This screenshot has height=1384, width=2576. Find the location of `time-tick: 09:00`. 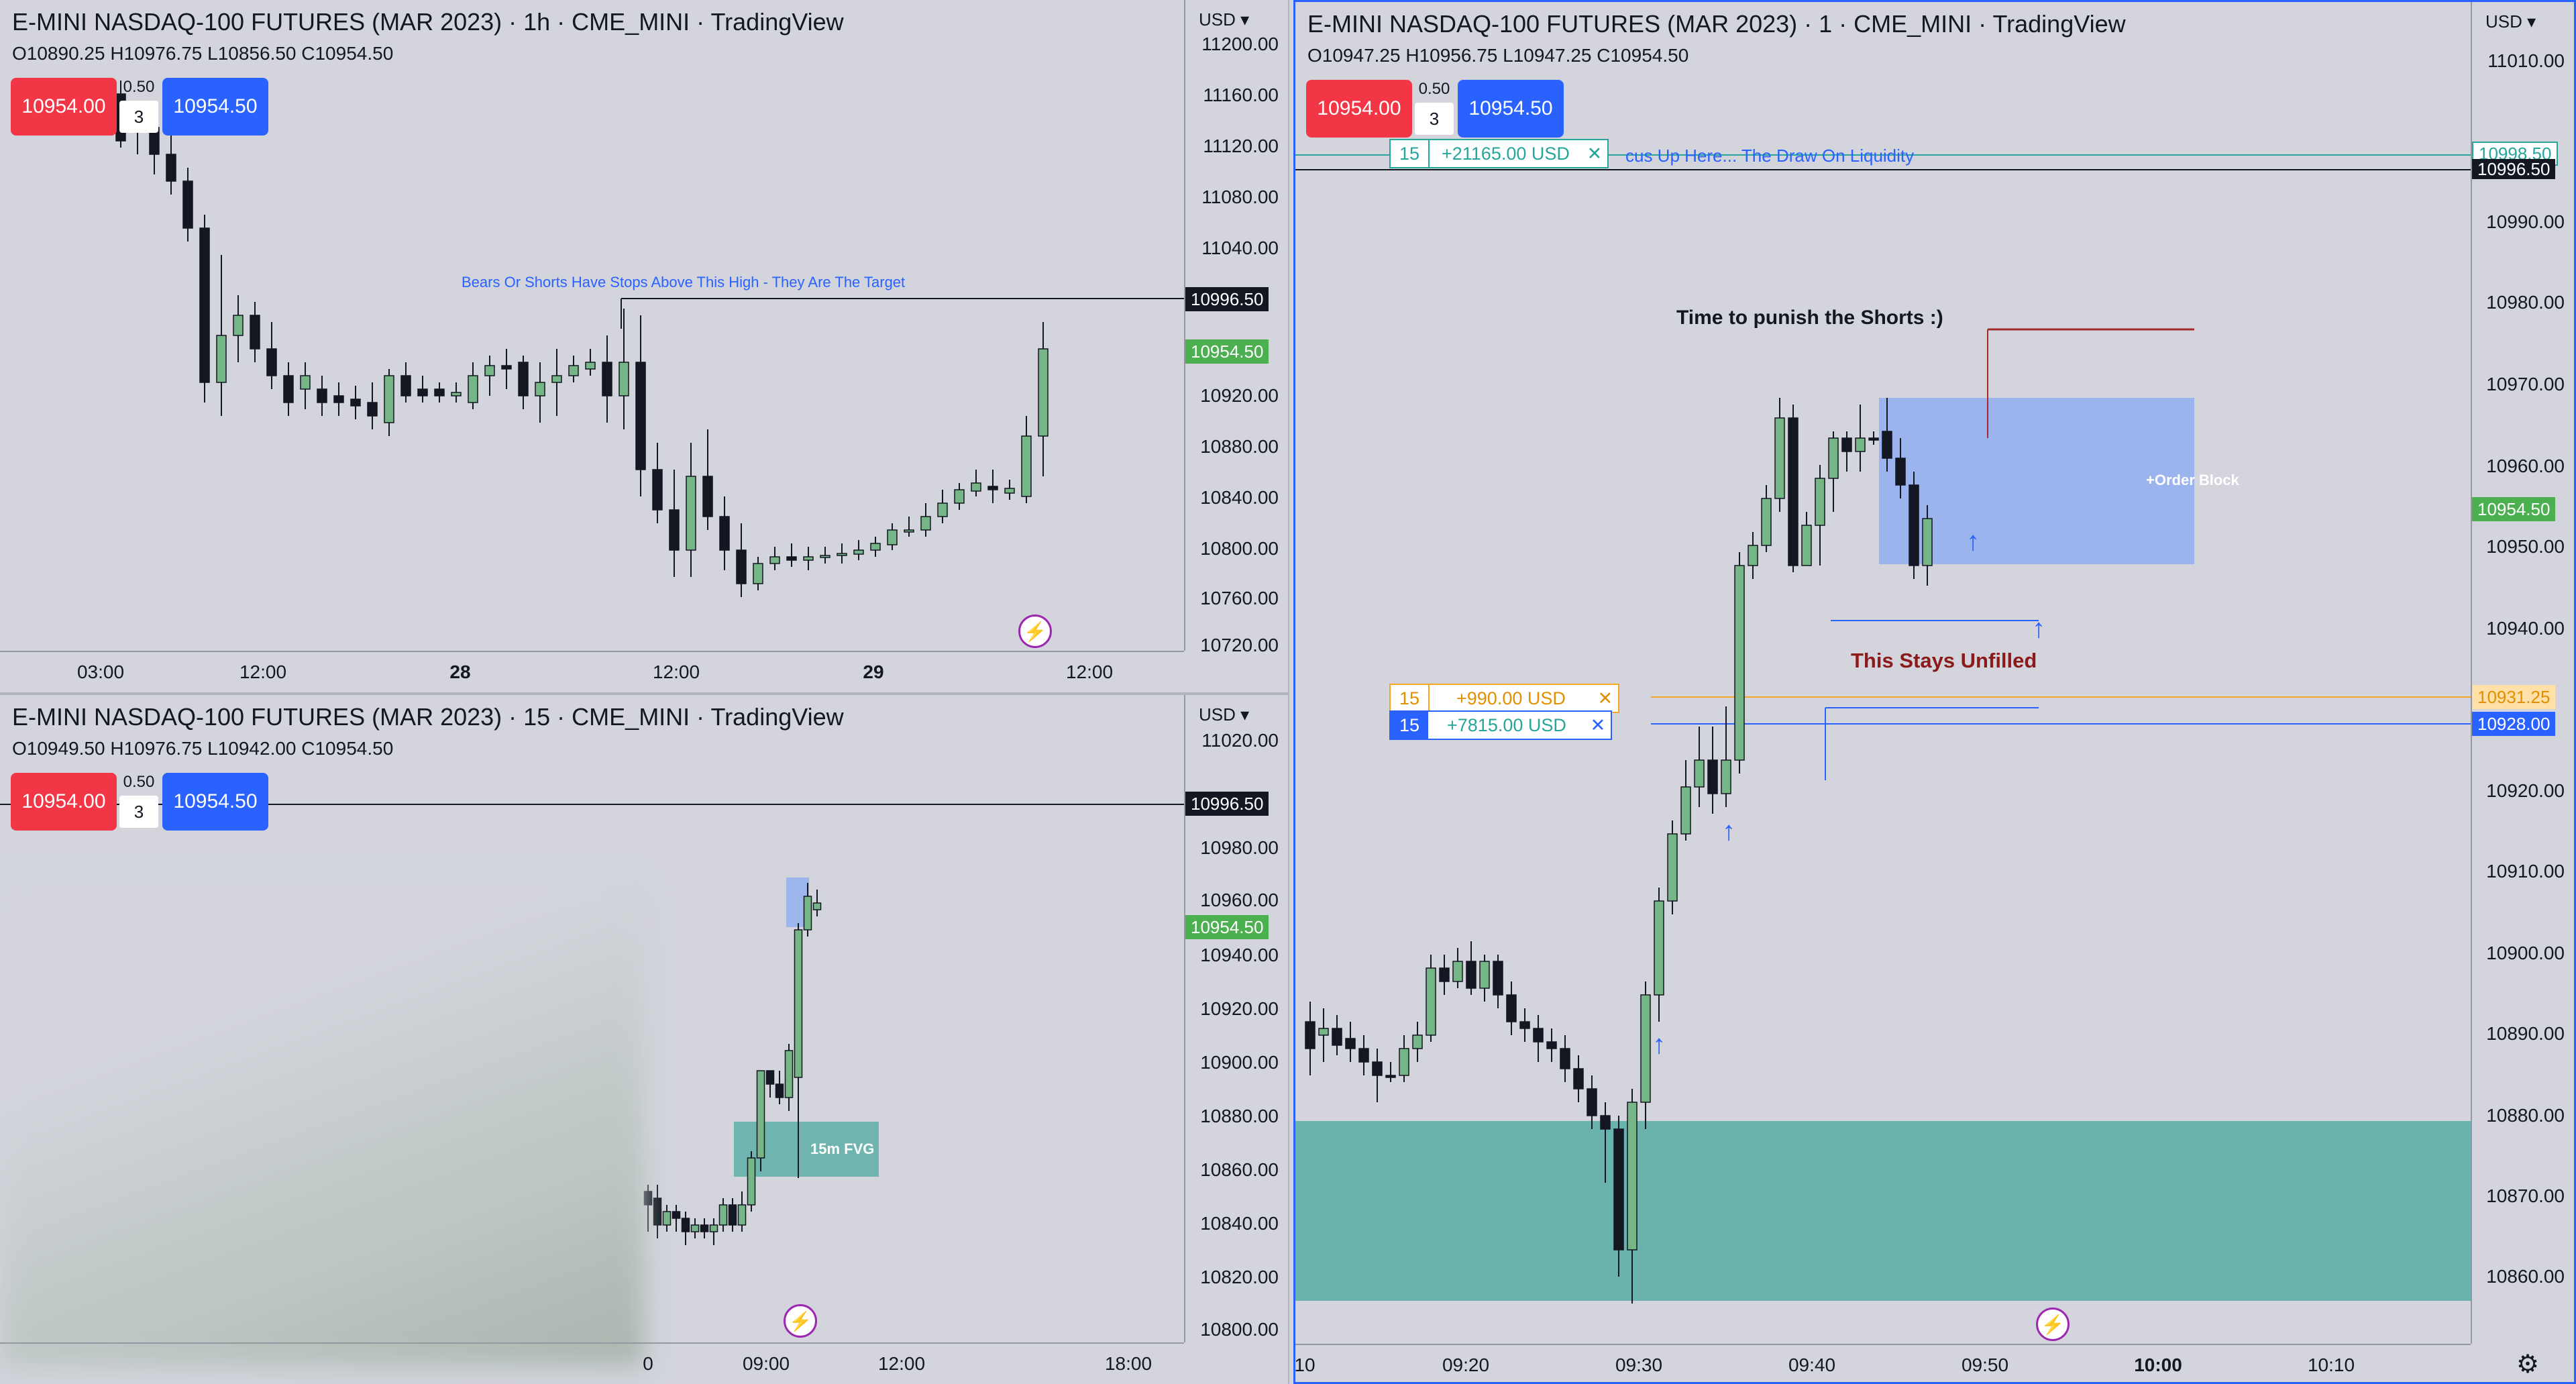

time-tick: 09:00 is located at coordinates (766, 1363).